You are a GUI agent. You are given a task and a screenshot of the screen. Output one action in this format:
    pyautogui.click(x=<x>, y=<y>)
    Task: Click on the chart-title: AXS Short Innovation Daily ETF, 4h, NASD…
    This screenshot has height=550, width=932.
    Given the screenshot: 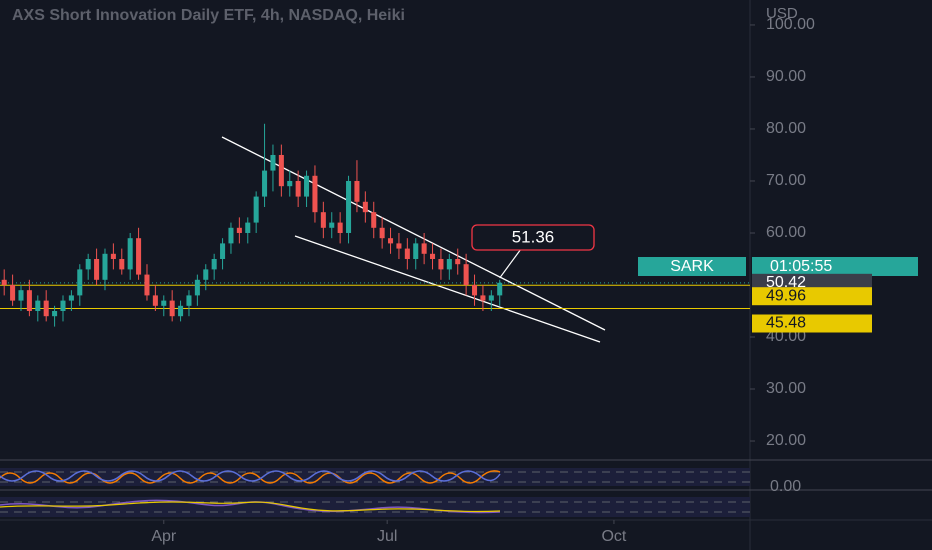 What is the action you would take?
    pyautogui.click(x=208, y=15)
    